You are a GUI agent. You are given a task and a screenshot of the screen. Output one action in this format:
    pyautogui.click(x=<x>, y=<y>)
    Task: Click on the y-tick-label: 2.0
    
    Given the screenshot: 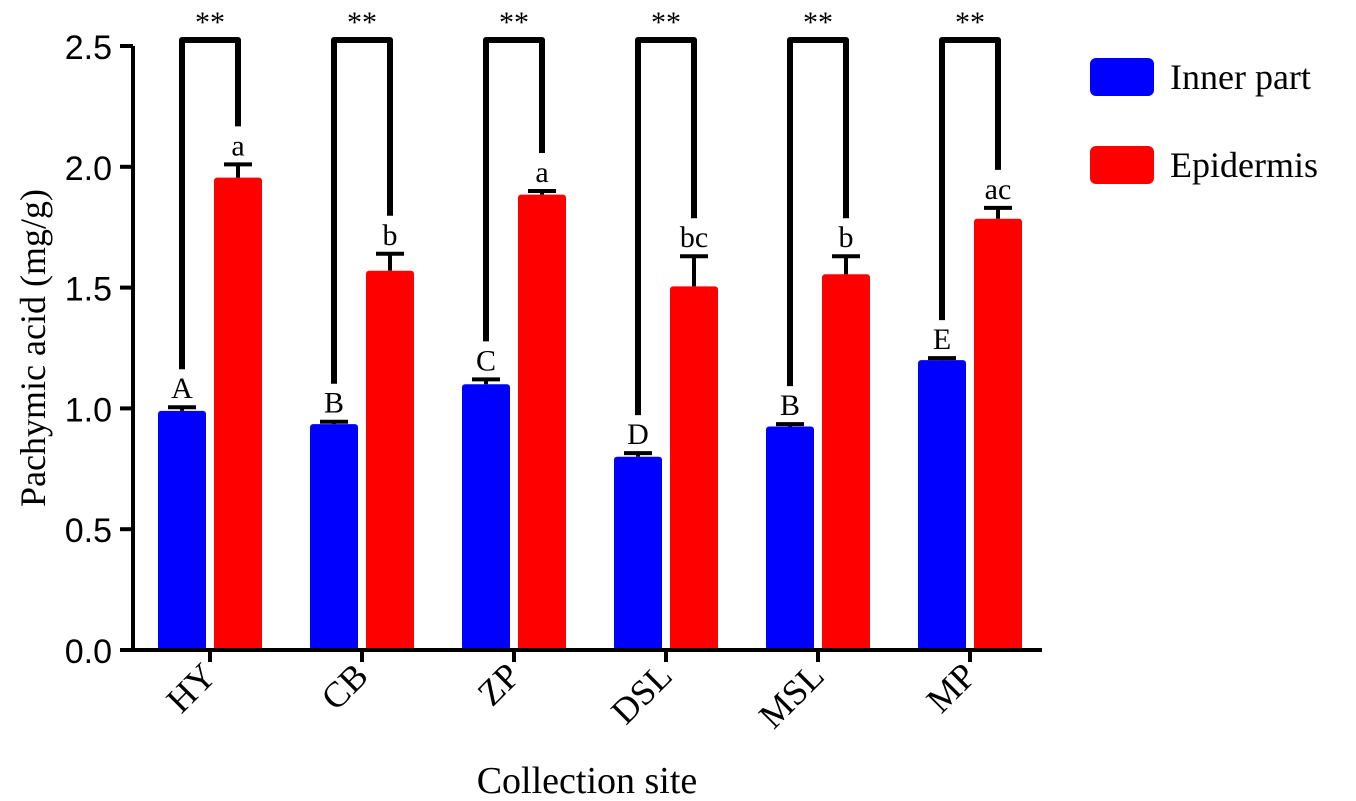 What is the action you would take?
    pyautogui.click(x=88, y=169)
    